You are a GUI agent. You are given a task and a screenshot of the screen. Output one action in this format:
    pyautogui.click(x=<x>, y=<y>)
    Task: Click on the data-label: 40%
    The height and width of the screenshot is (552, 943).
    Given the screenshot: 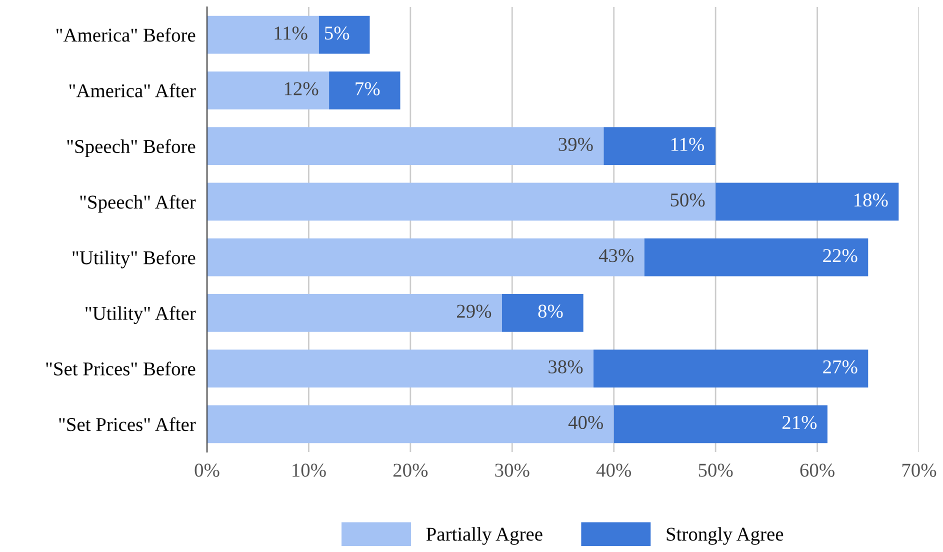 What is the action you would take?
    pyautogui.click(x=586, y=423)
    